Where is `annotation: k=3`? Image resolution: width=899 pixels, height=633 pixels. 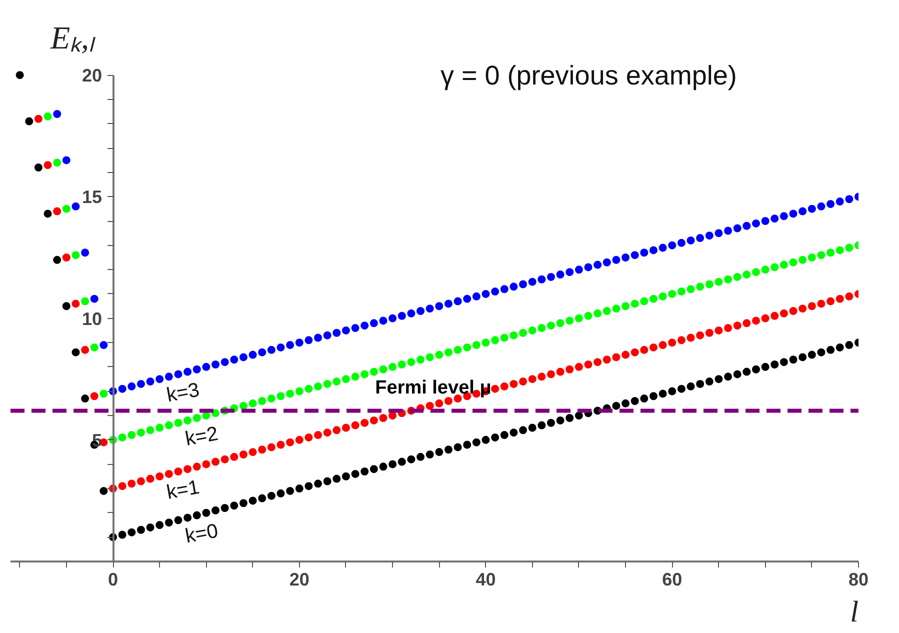
annotation: k=3 is located at coordinates (183, 393).